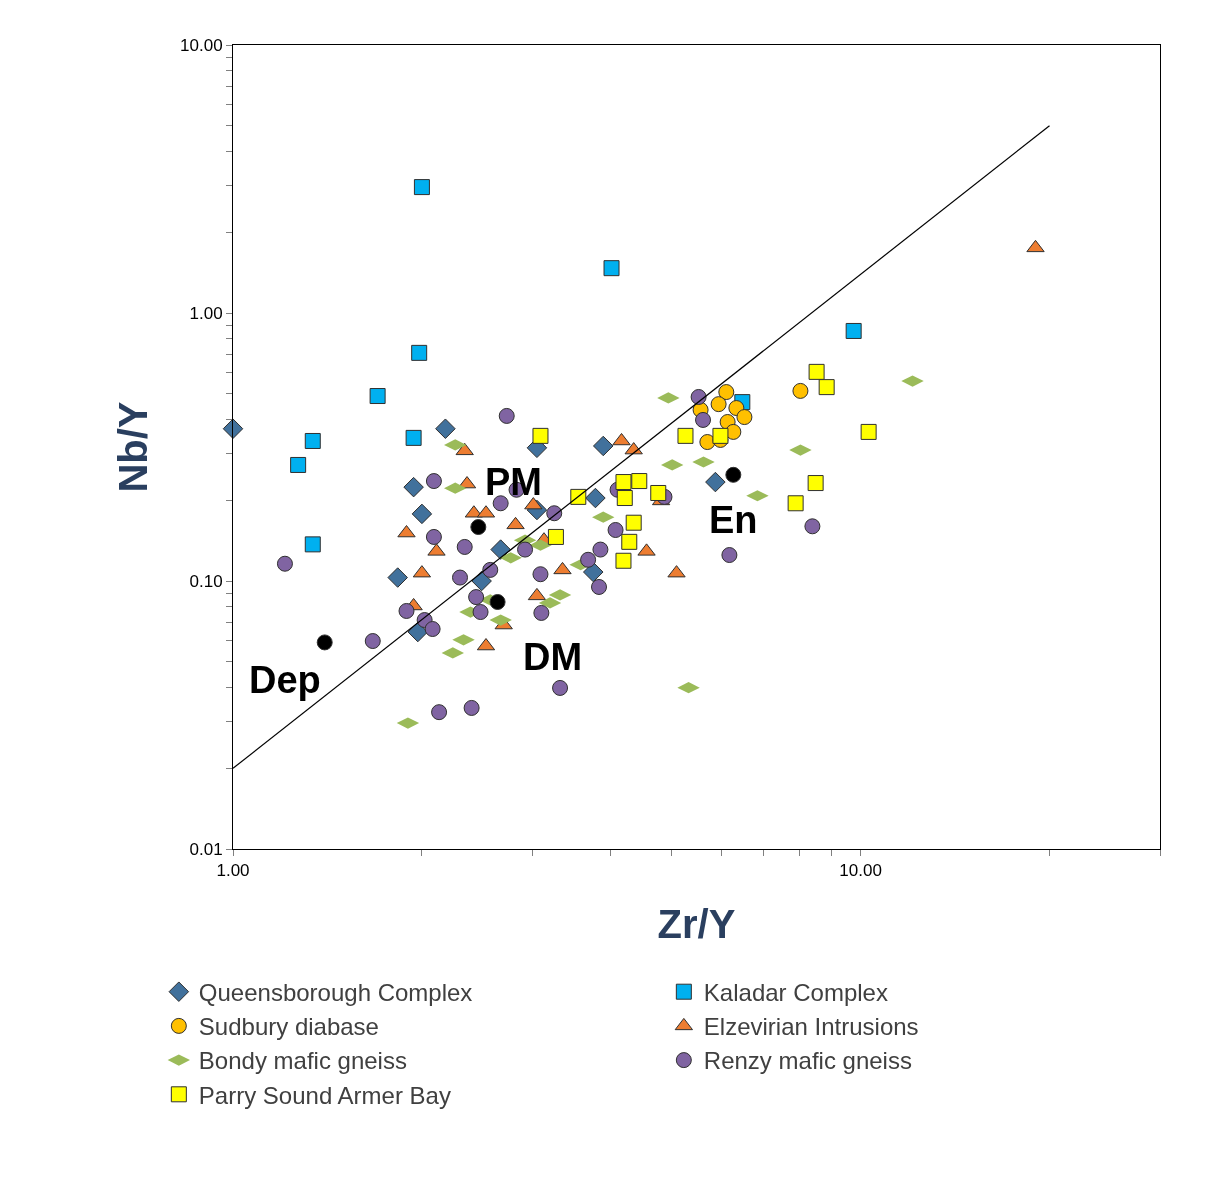 The height and width of the screenshot is (1189, 1231). What do you see at coordinates (335, 993) in the screenshot?
I see `legend-label: Queensborough Complex` at bounding box center [335, 993].